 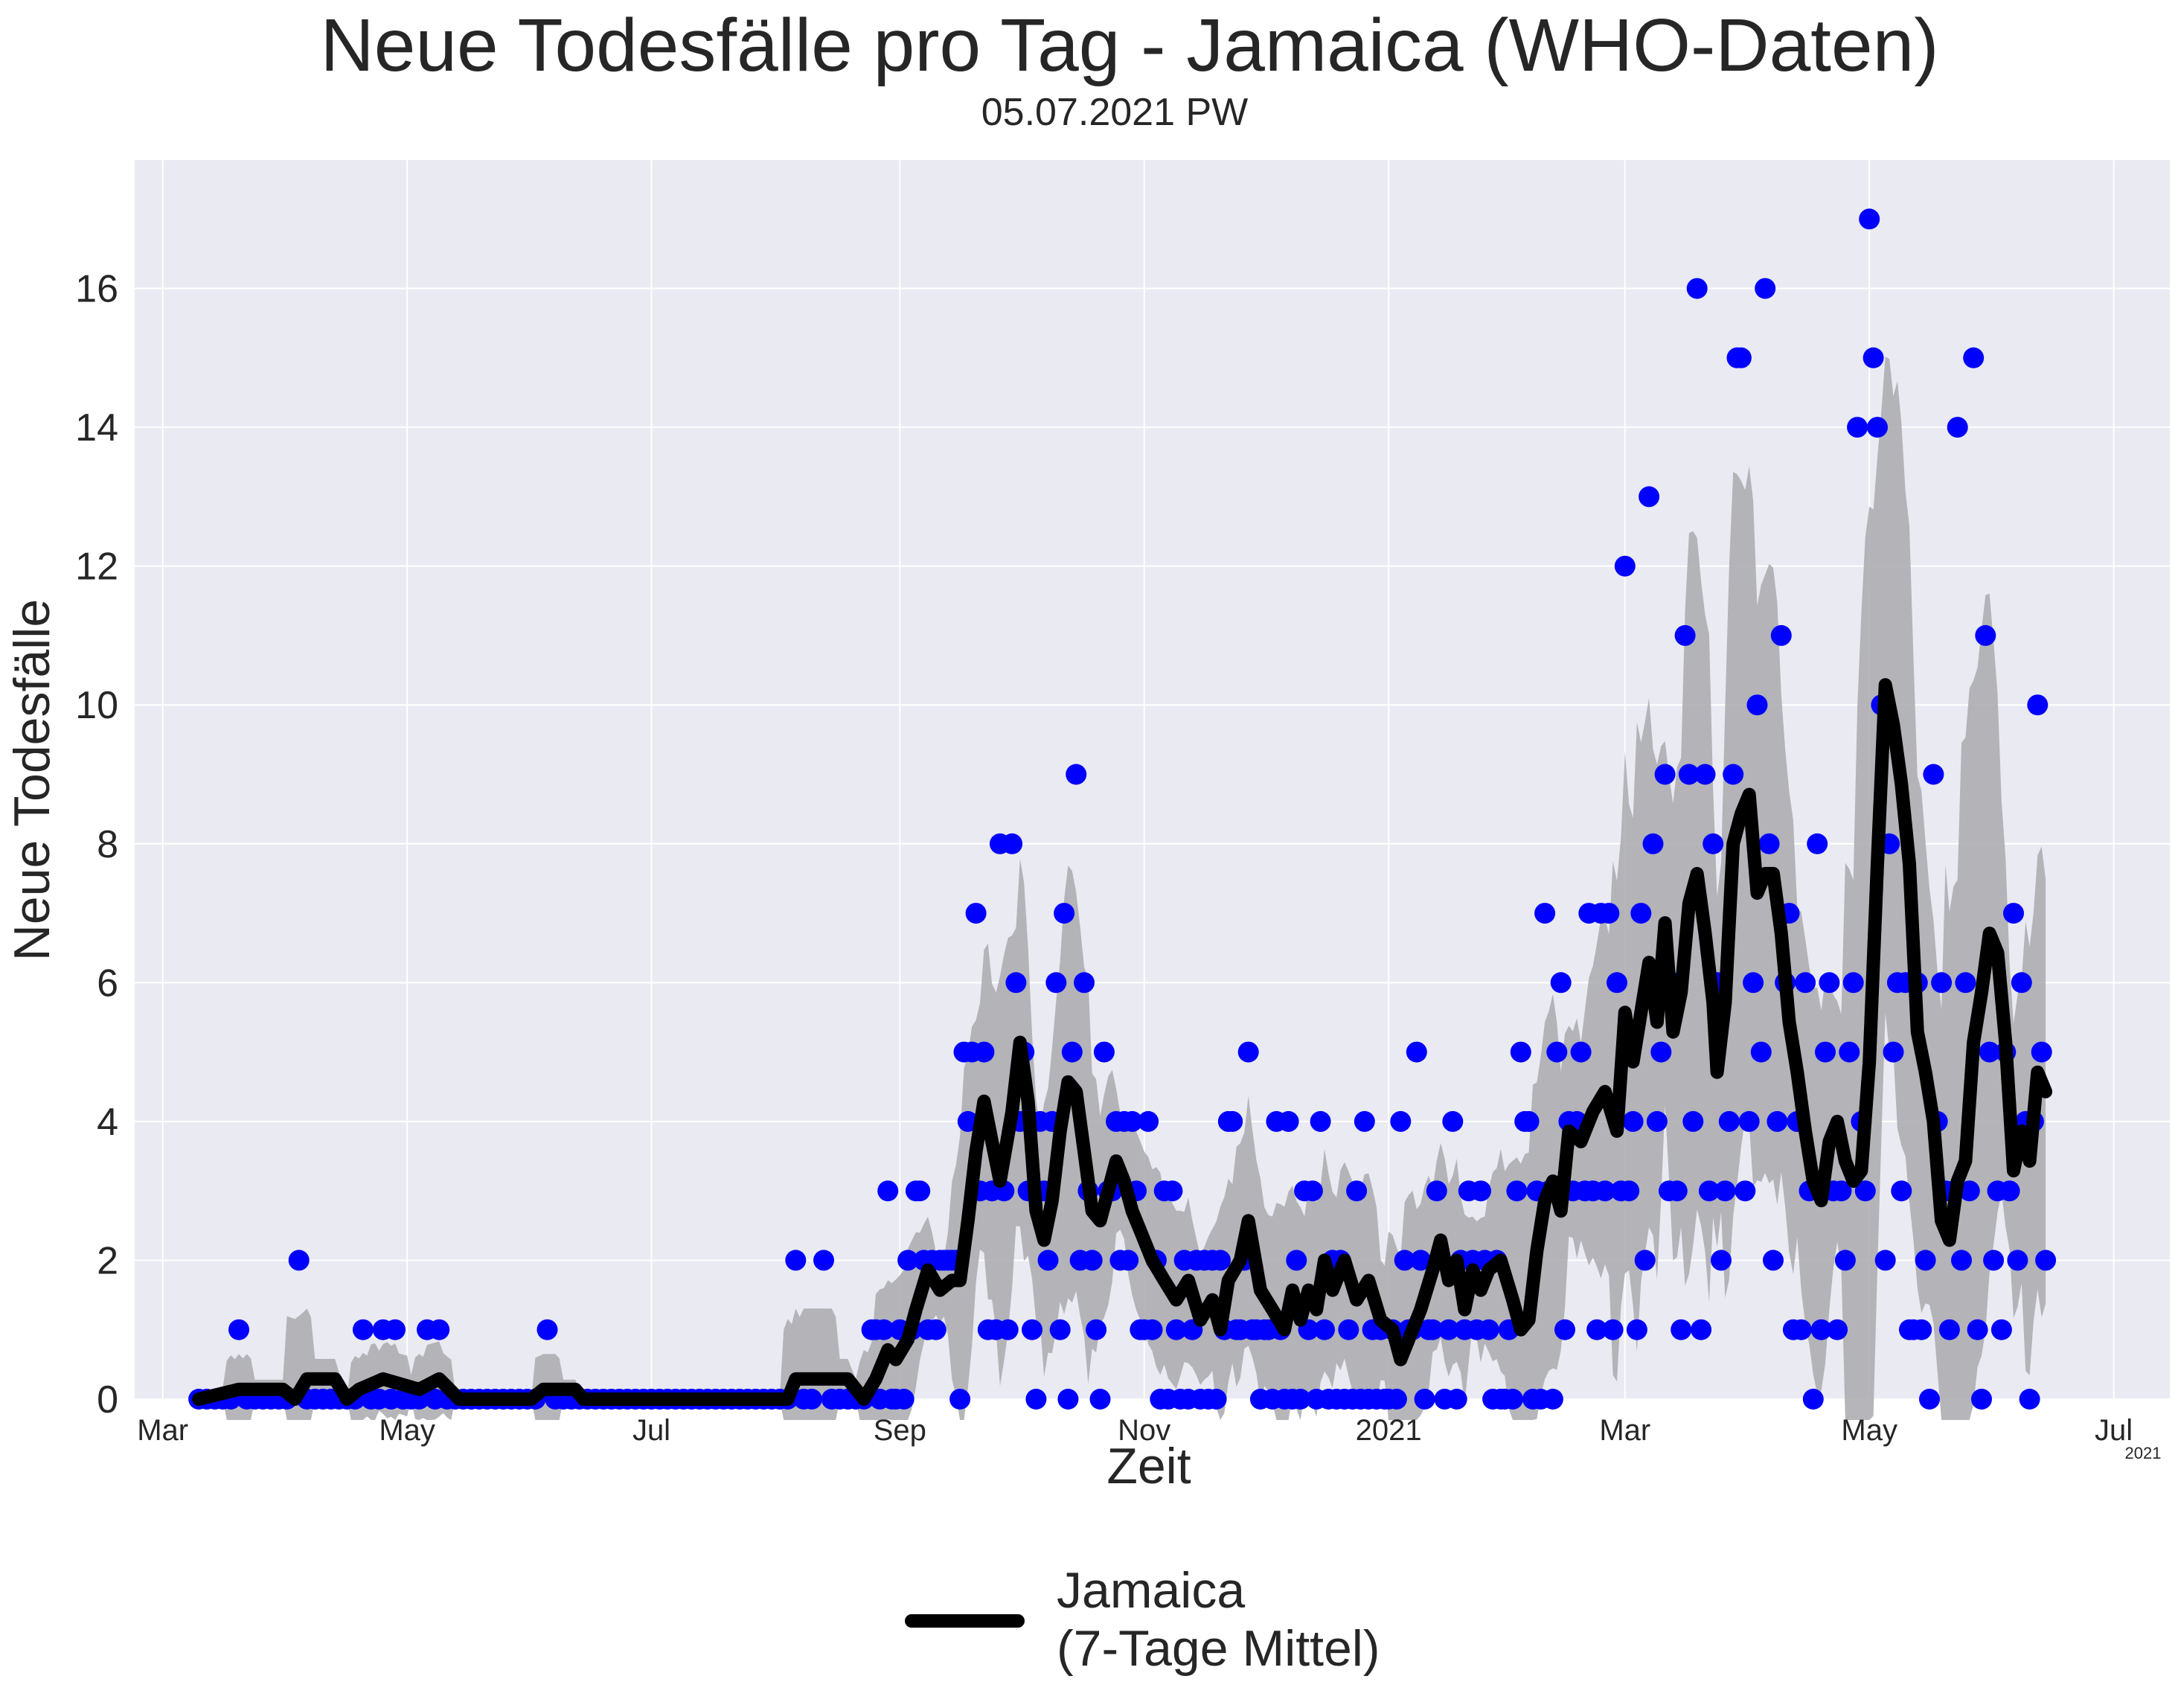 What do you see at coordinates (107, 983) in the screenshot?
I see `y-tick-label: 6` at bounding box center [107, 983].